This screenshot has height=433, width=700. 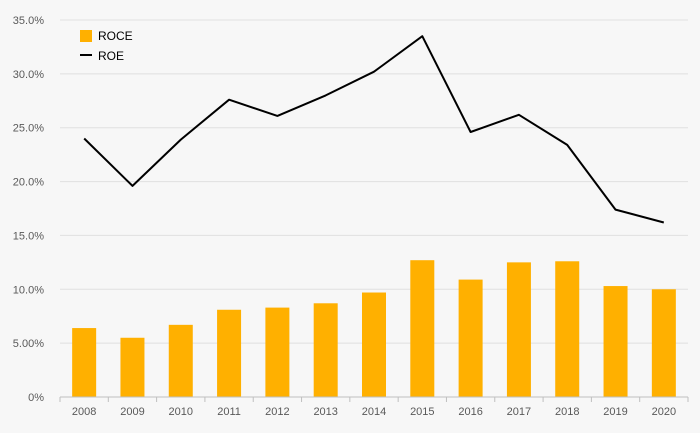 I want to click on x-tick-label: 2014, so click(x=374, y=412).